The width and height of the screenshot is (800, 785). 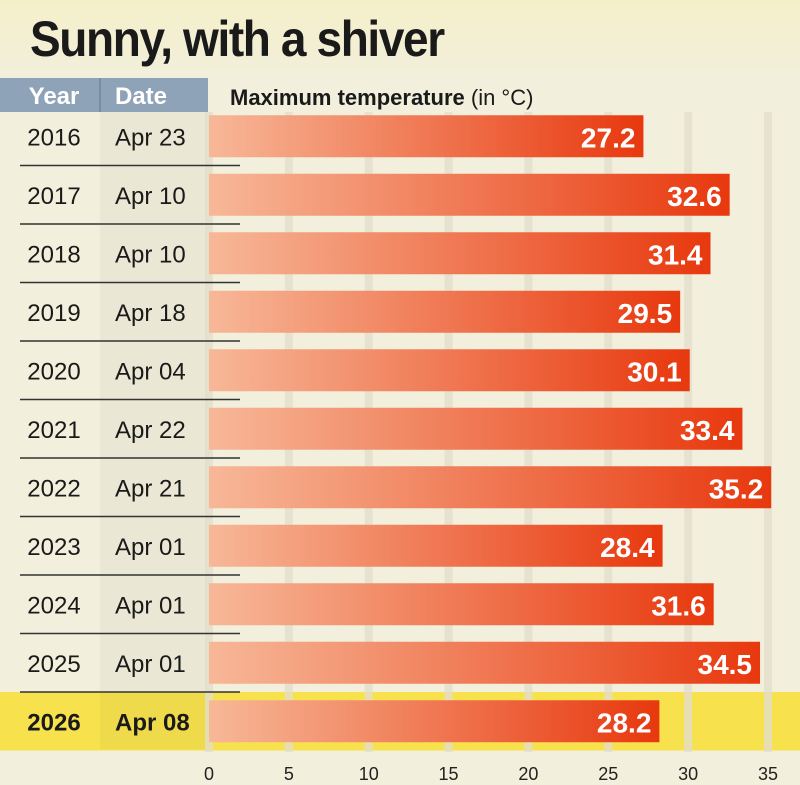 What do you see at coordinates (369, 774) in the screenshot?
I see `x-tick-label: 10` at bounding box center [369, 774].